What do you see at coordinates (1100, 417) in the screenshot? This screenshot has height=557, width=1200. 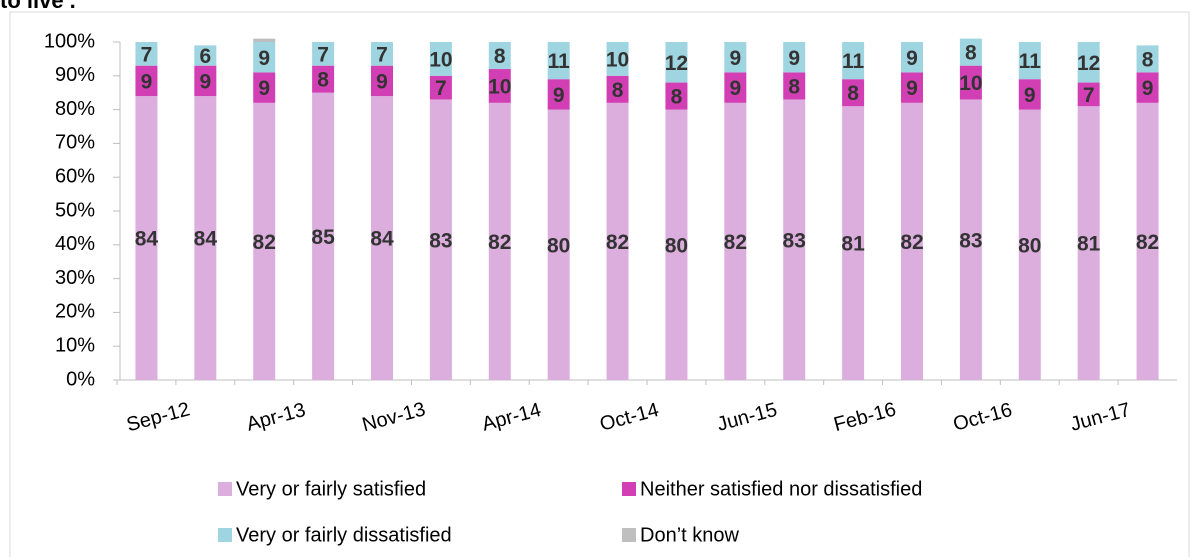 I see `x-tick-label: Jun-17` at bounding box center [1100, 417].